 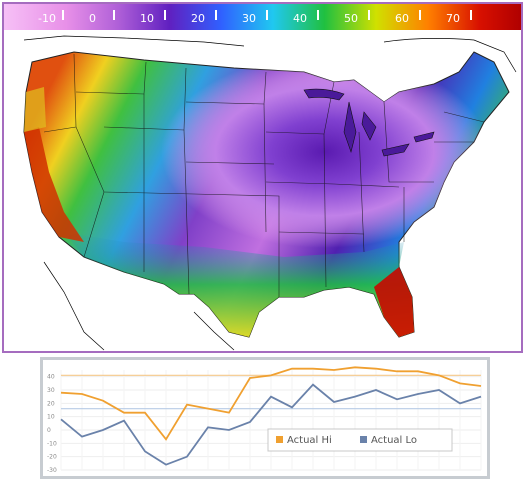 What do you see at coordinates (394, 440) in the screenshot?
I see `legend-label-actual-lo: Actual Lo` at bounding box center [394, 440].